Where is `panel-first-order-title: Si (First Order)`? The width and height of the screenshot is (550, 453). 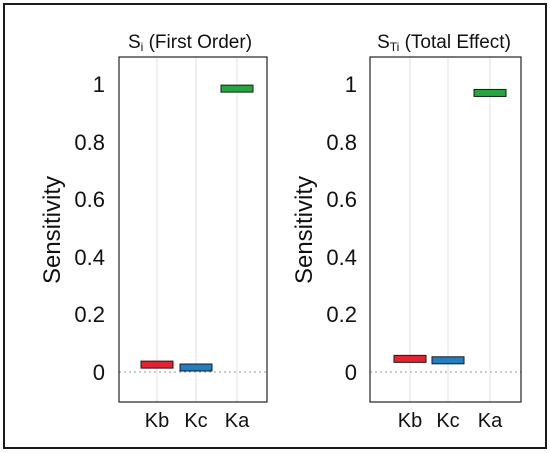
panel-first-order-title: Si (First Order) is located at coordinates (190, 43).